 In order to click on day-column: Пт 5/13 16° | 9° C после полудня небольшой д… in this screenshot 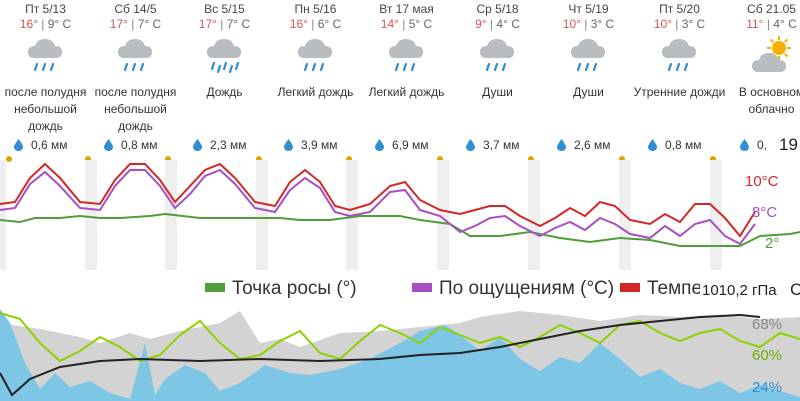, I will do `click(46, 80)`.